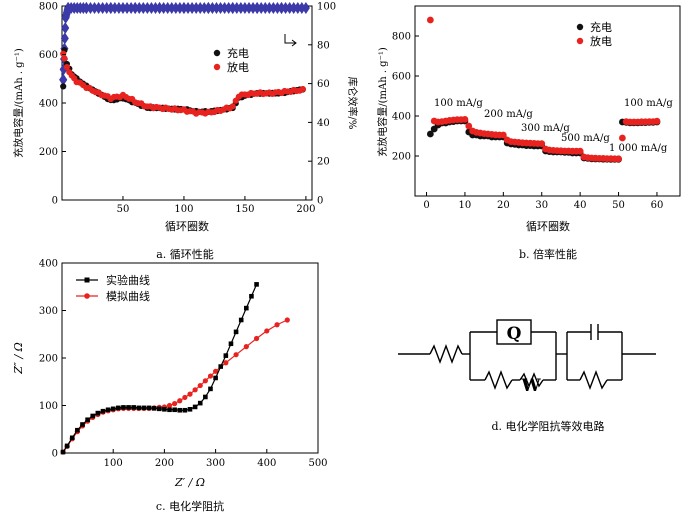  I want to click on panel-b-caption: b. 倍率性能, so click(548, 254).